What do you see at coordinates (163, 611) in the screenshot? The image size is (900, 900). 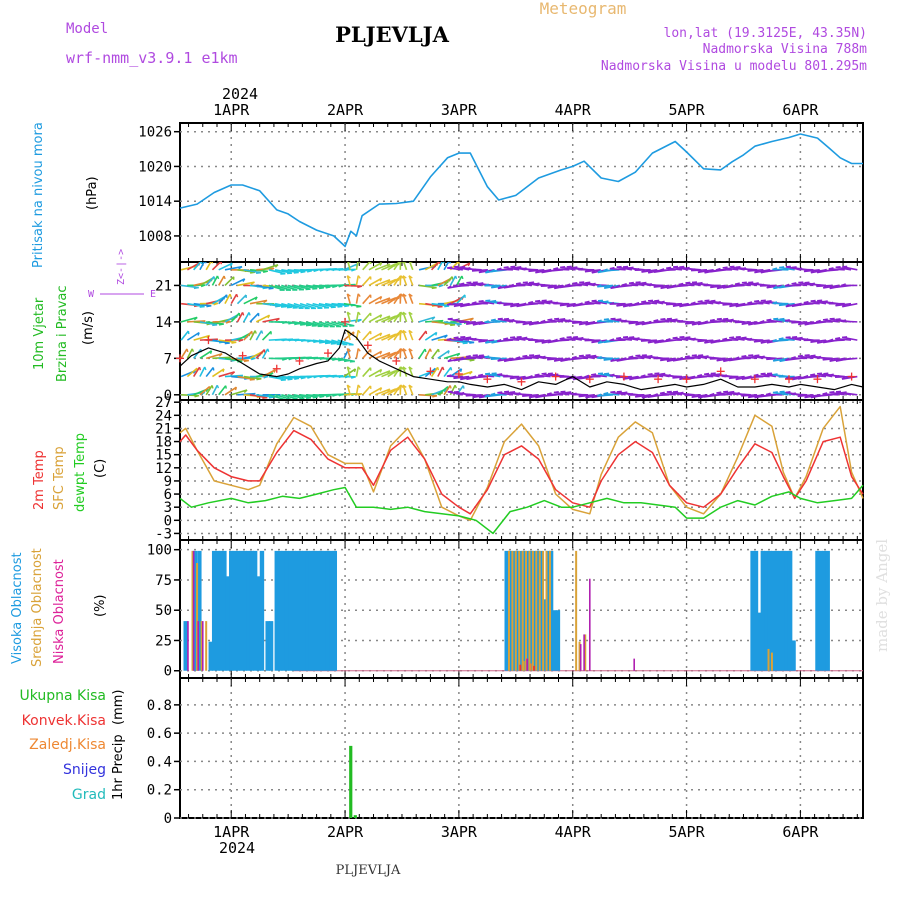 I see `y-tick-label: 50` at bounding box center [163, 611].